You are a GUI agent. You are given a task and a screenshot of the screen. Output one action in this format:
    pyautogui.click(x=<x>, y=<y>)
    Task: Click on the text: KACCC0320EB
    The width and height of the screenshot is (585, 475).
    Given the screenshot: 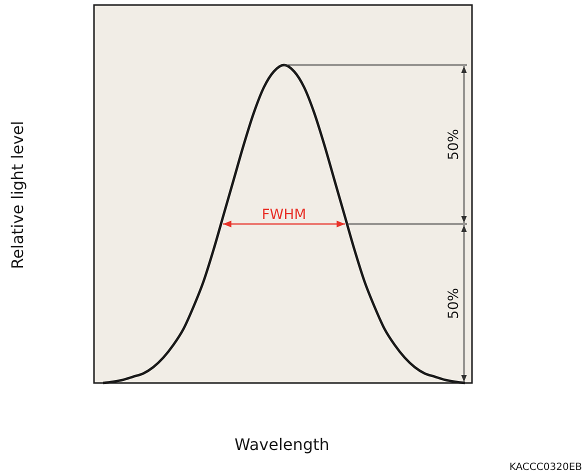 What is the action you would take?
    pyautogui.click(x=545, y=467)
    